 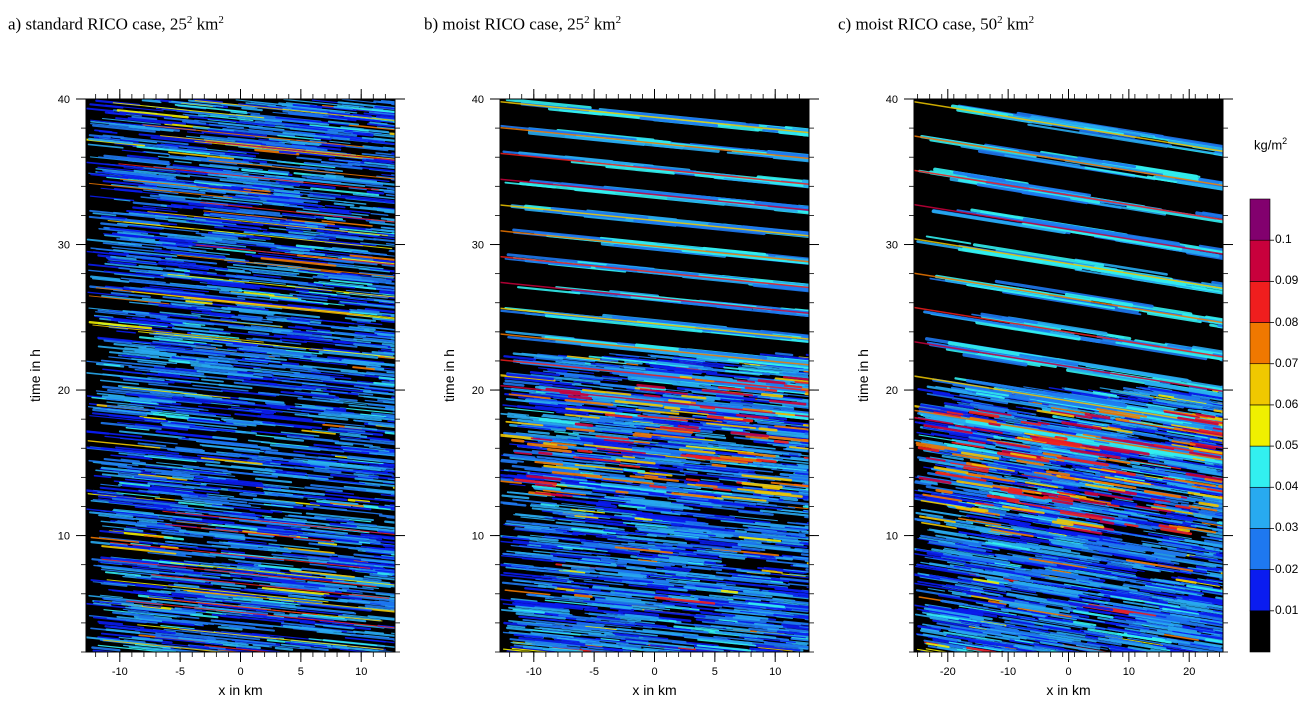 What do you see at coordinates (1287, 362) in the screenshot?
I see `colorbar-level-label: 0.07` at bounding box center [1287, 362].